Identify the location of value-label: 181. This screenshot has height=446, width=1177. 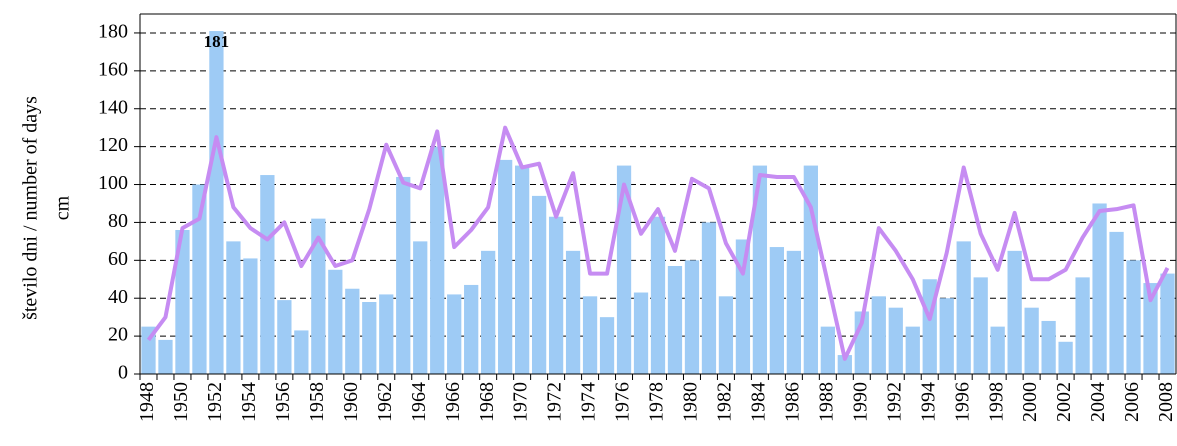
(217, 41).